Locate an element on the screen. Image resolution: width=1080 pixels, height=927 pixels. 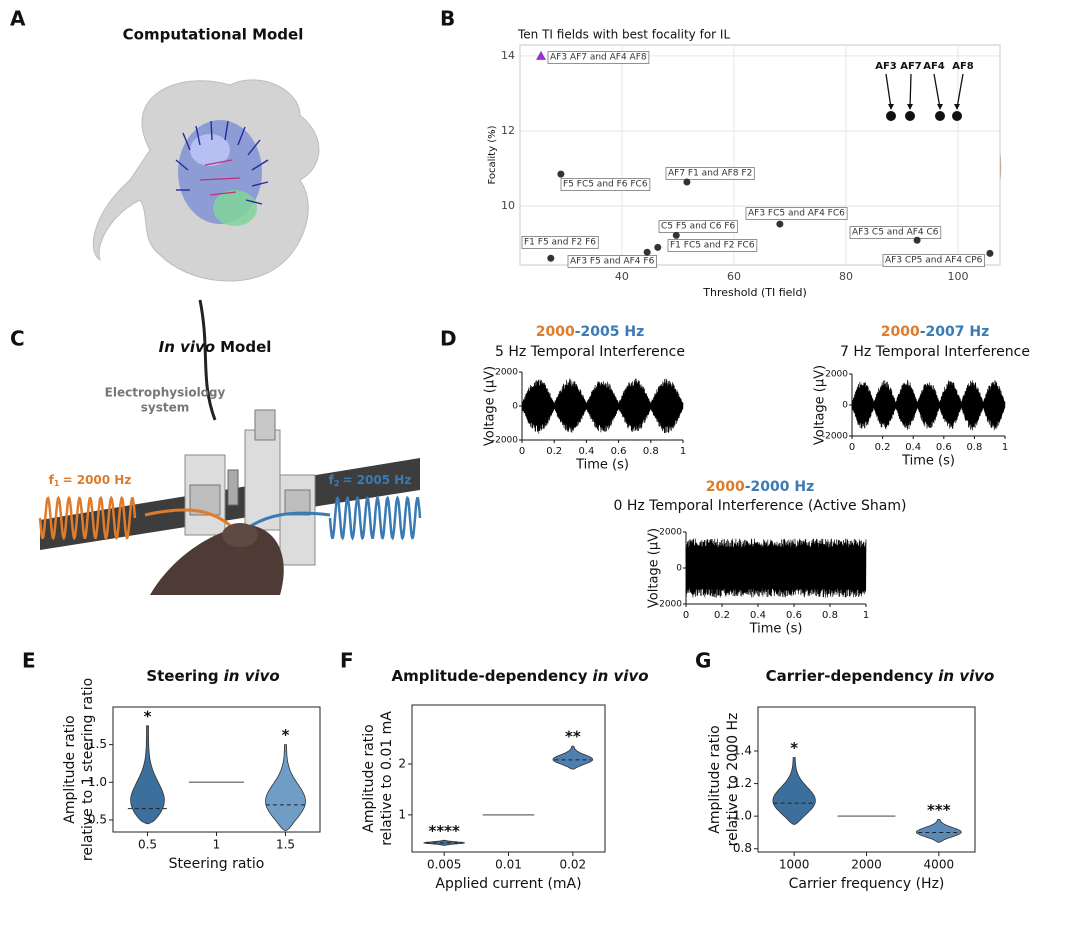
y-axis-label: relative to 0.01 mA is located at coordinates (387, 778).